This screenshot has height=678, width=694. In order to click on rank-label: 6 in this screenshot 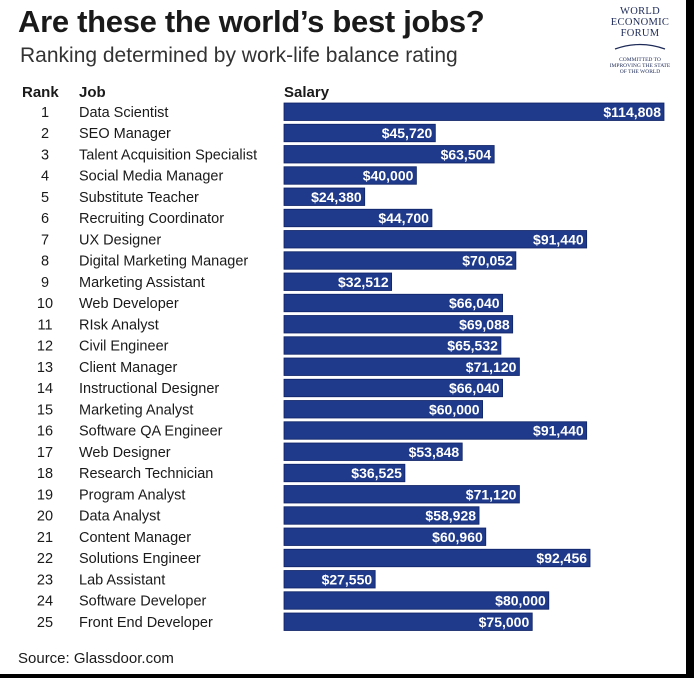, I will do `click(45, 219)`.